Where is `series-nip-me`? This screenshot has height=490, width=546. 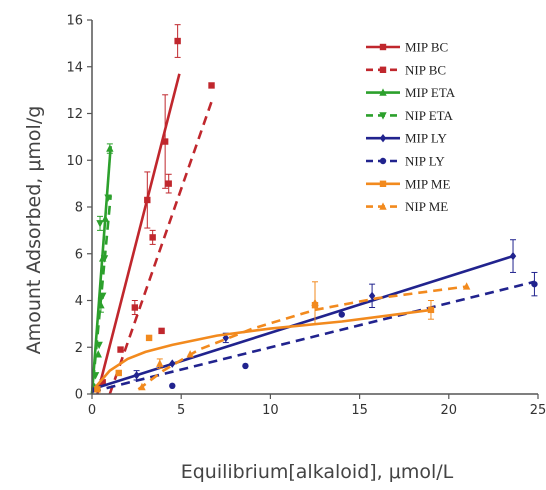 series-nip-me is located at coordinates (304, 336).